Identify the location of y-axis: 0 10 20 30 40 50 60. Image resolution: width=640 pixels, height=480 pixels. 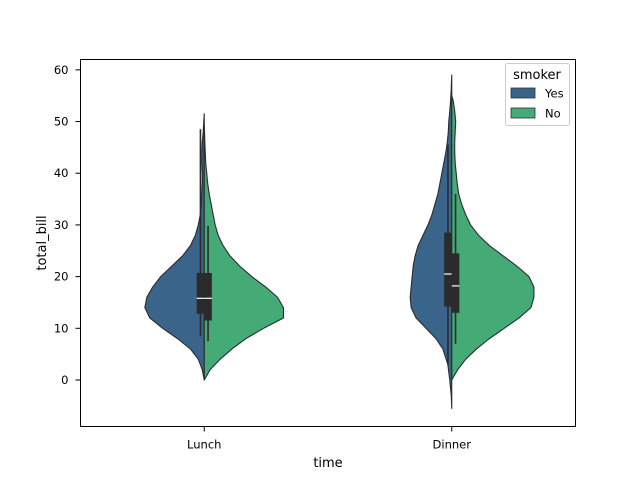
(67, 225).